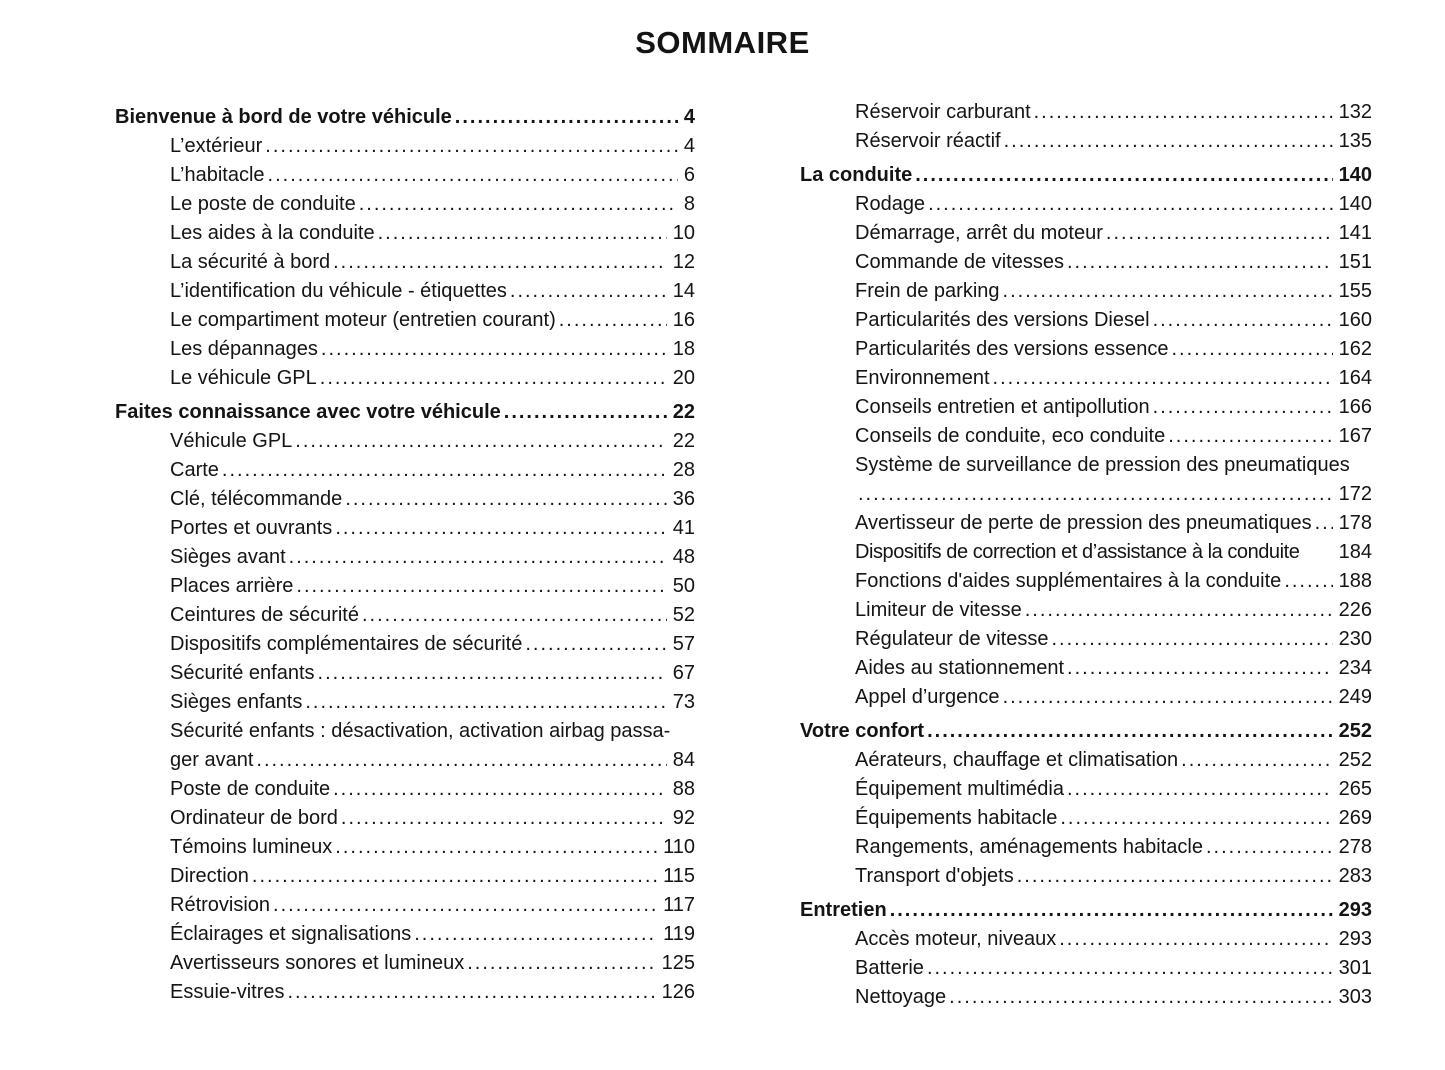 This screenshot has height=1070, width=1445. I want to click on toc-entry-page: 140, so click(1355, 175).